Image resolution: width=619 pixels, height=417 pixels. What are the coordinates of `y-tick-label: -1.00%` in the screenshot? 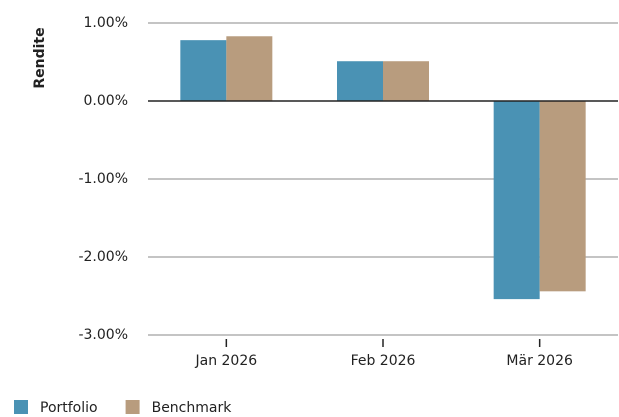 It's located at (103, 179).